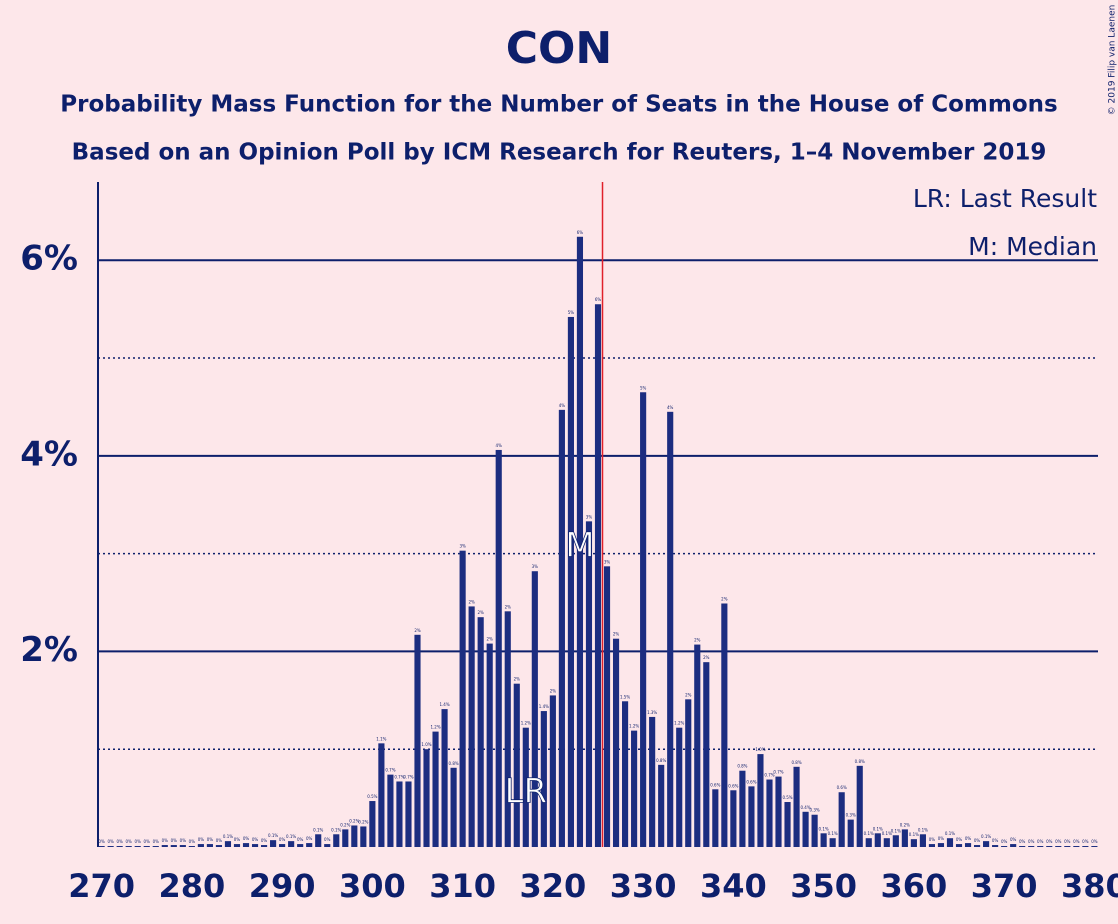 This screenshot has width=1118, height=924. I want to click on x-tick-label: 340, so click(733, 886).